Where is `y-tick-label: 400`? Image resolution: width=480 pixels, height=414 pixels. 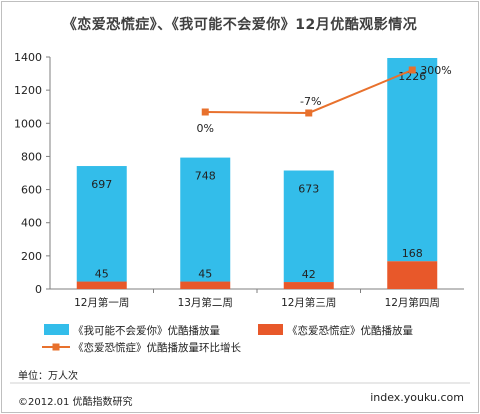 y-tick-label: 400 is located at coordinates (31, 223).